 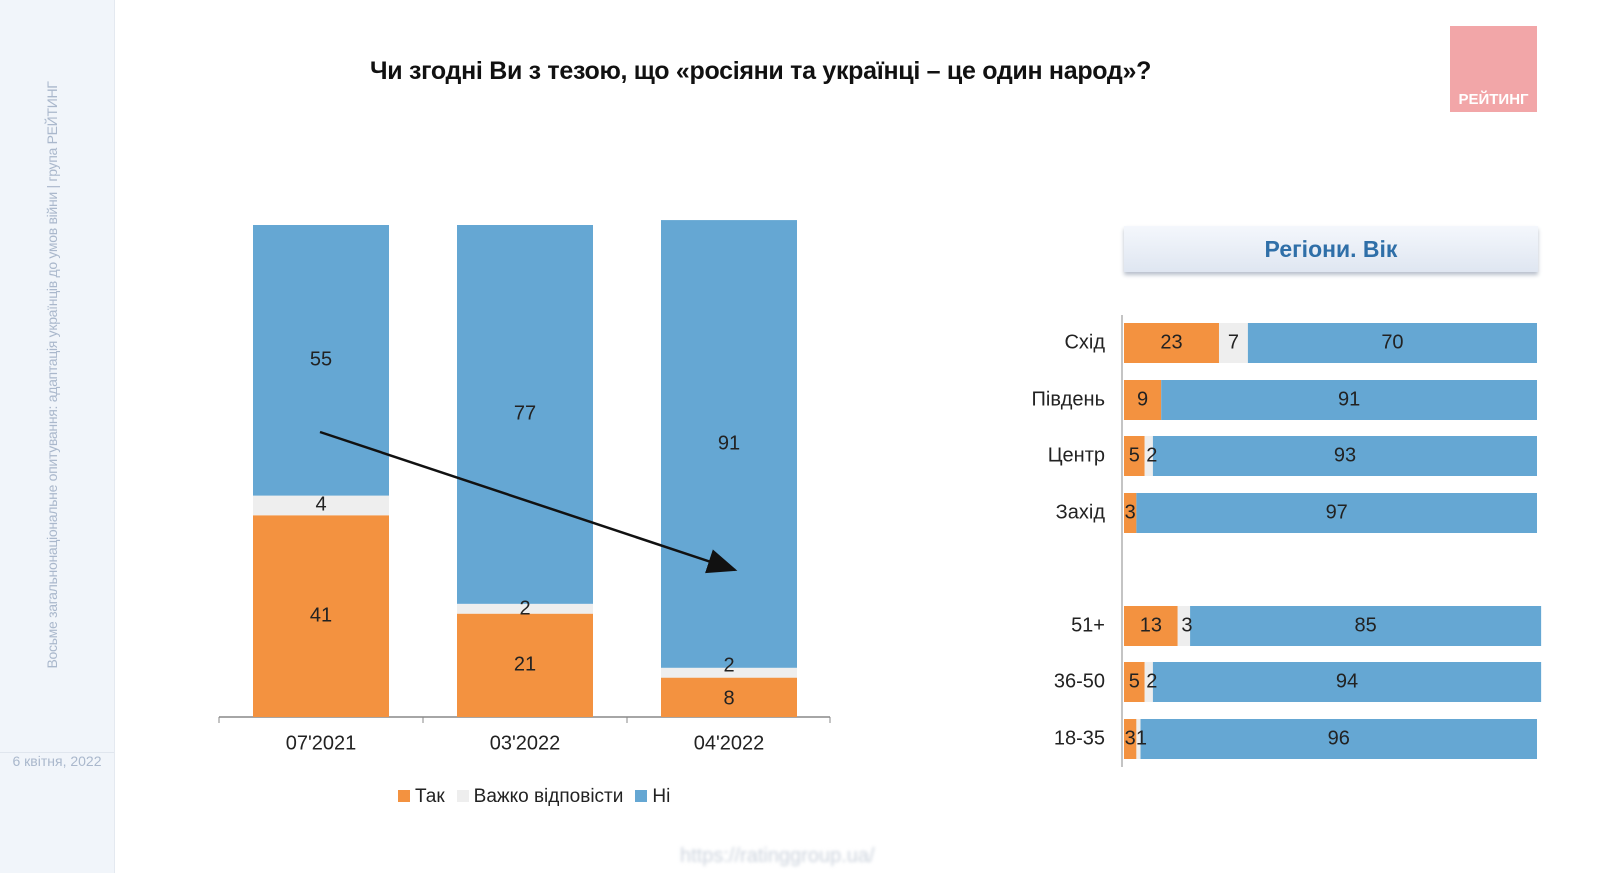 What do you see at coordinates (1084, 342) in the screenshot?
I see `y-tick-label: Схід` at bounding box center [1084, 342].